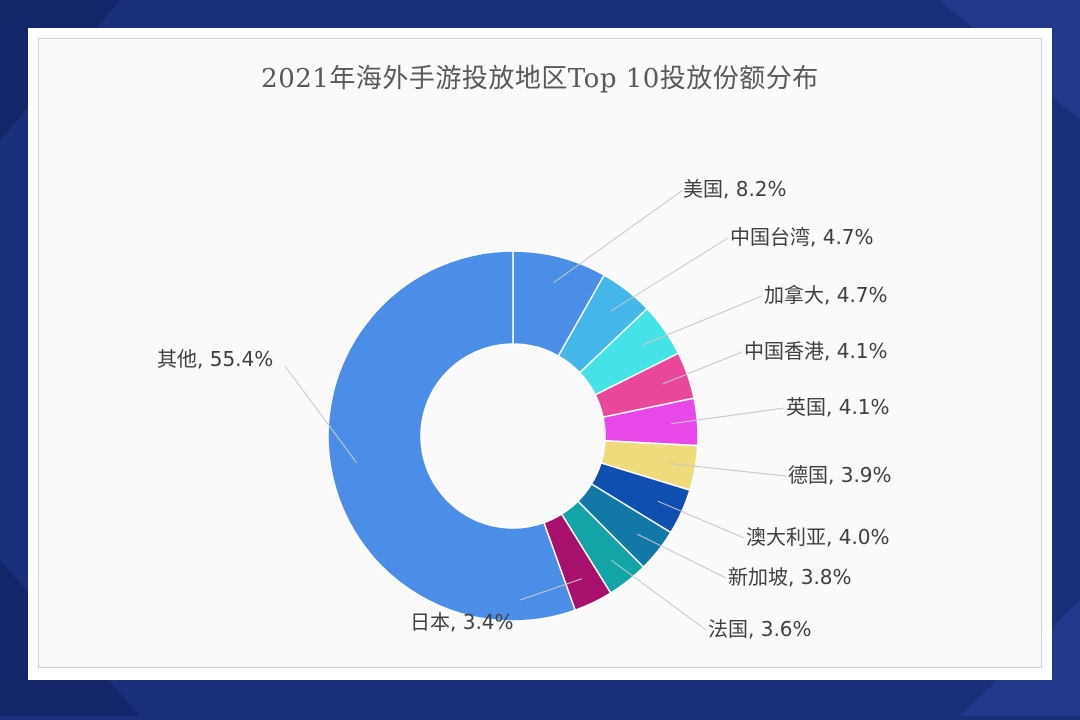 Image resolution: width=1080 pixels, height=720 pixels. What do you see at coordinates (760, 629) in the screenshot?
I see `slice-label-9: 法国, 3.6%` at bounding box center [760, 629].